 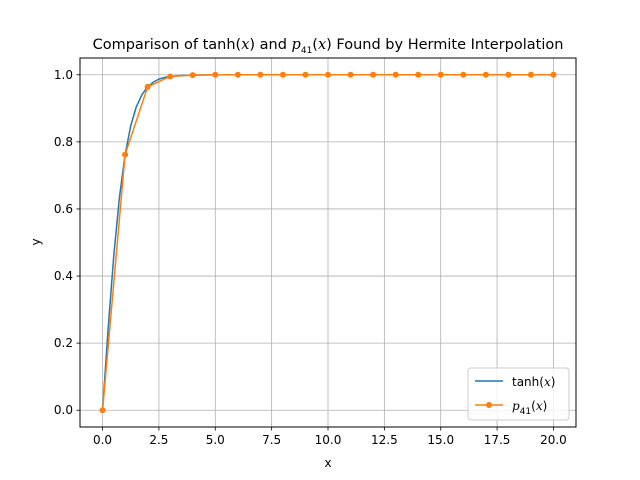 What do you see at coordinates (63, 276) in the screenshot?
I see `y-tick-label: 0.4` at bounding box center [63, 276].